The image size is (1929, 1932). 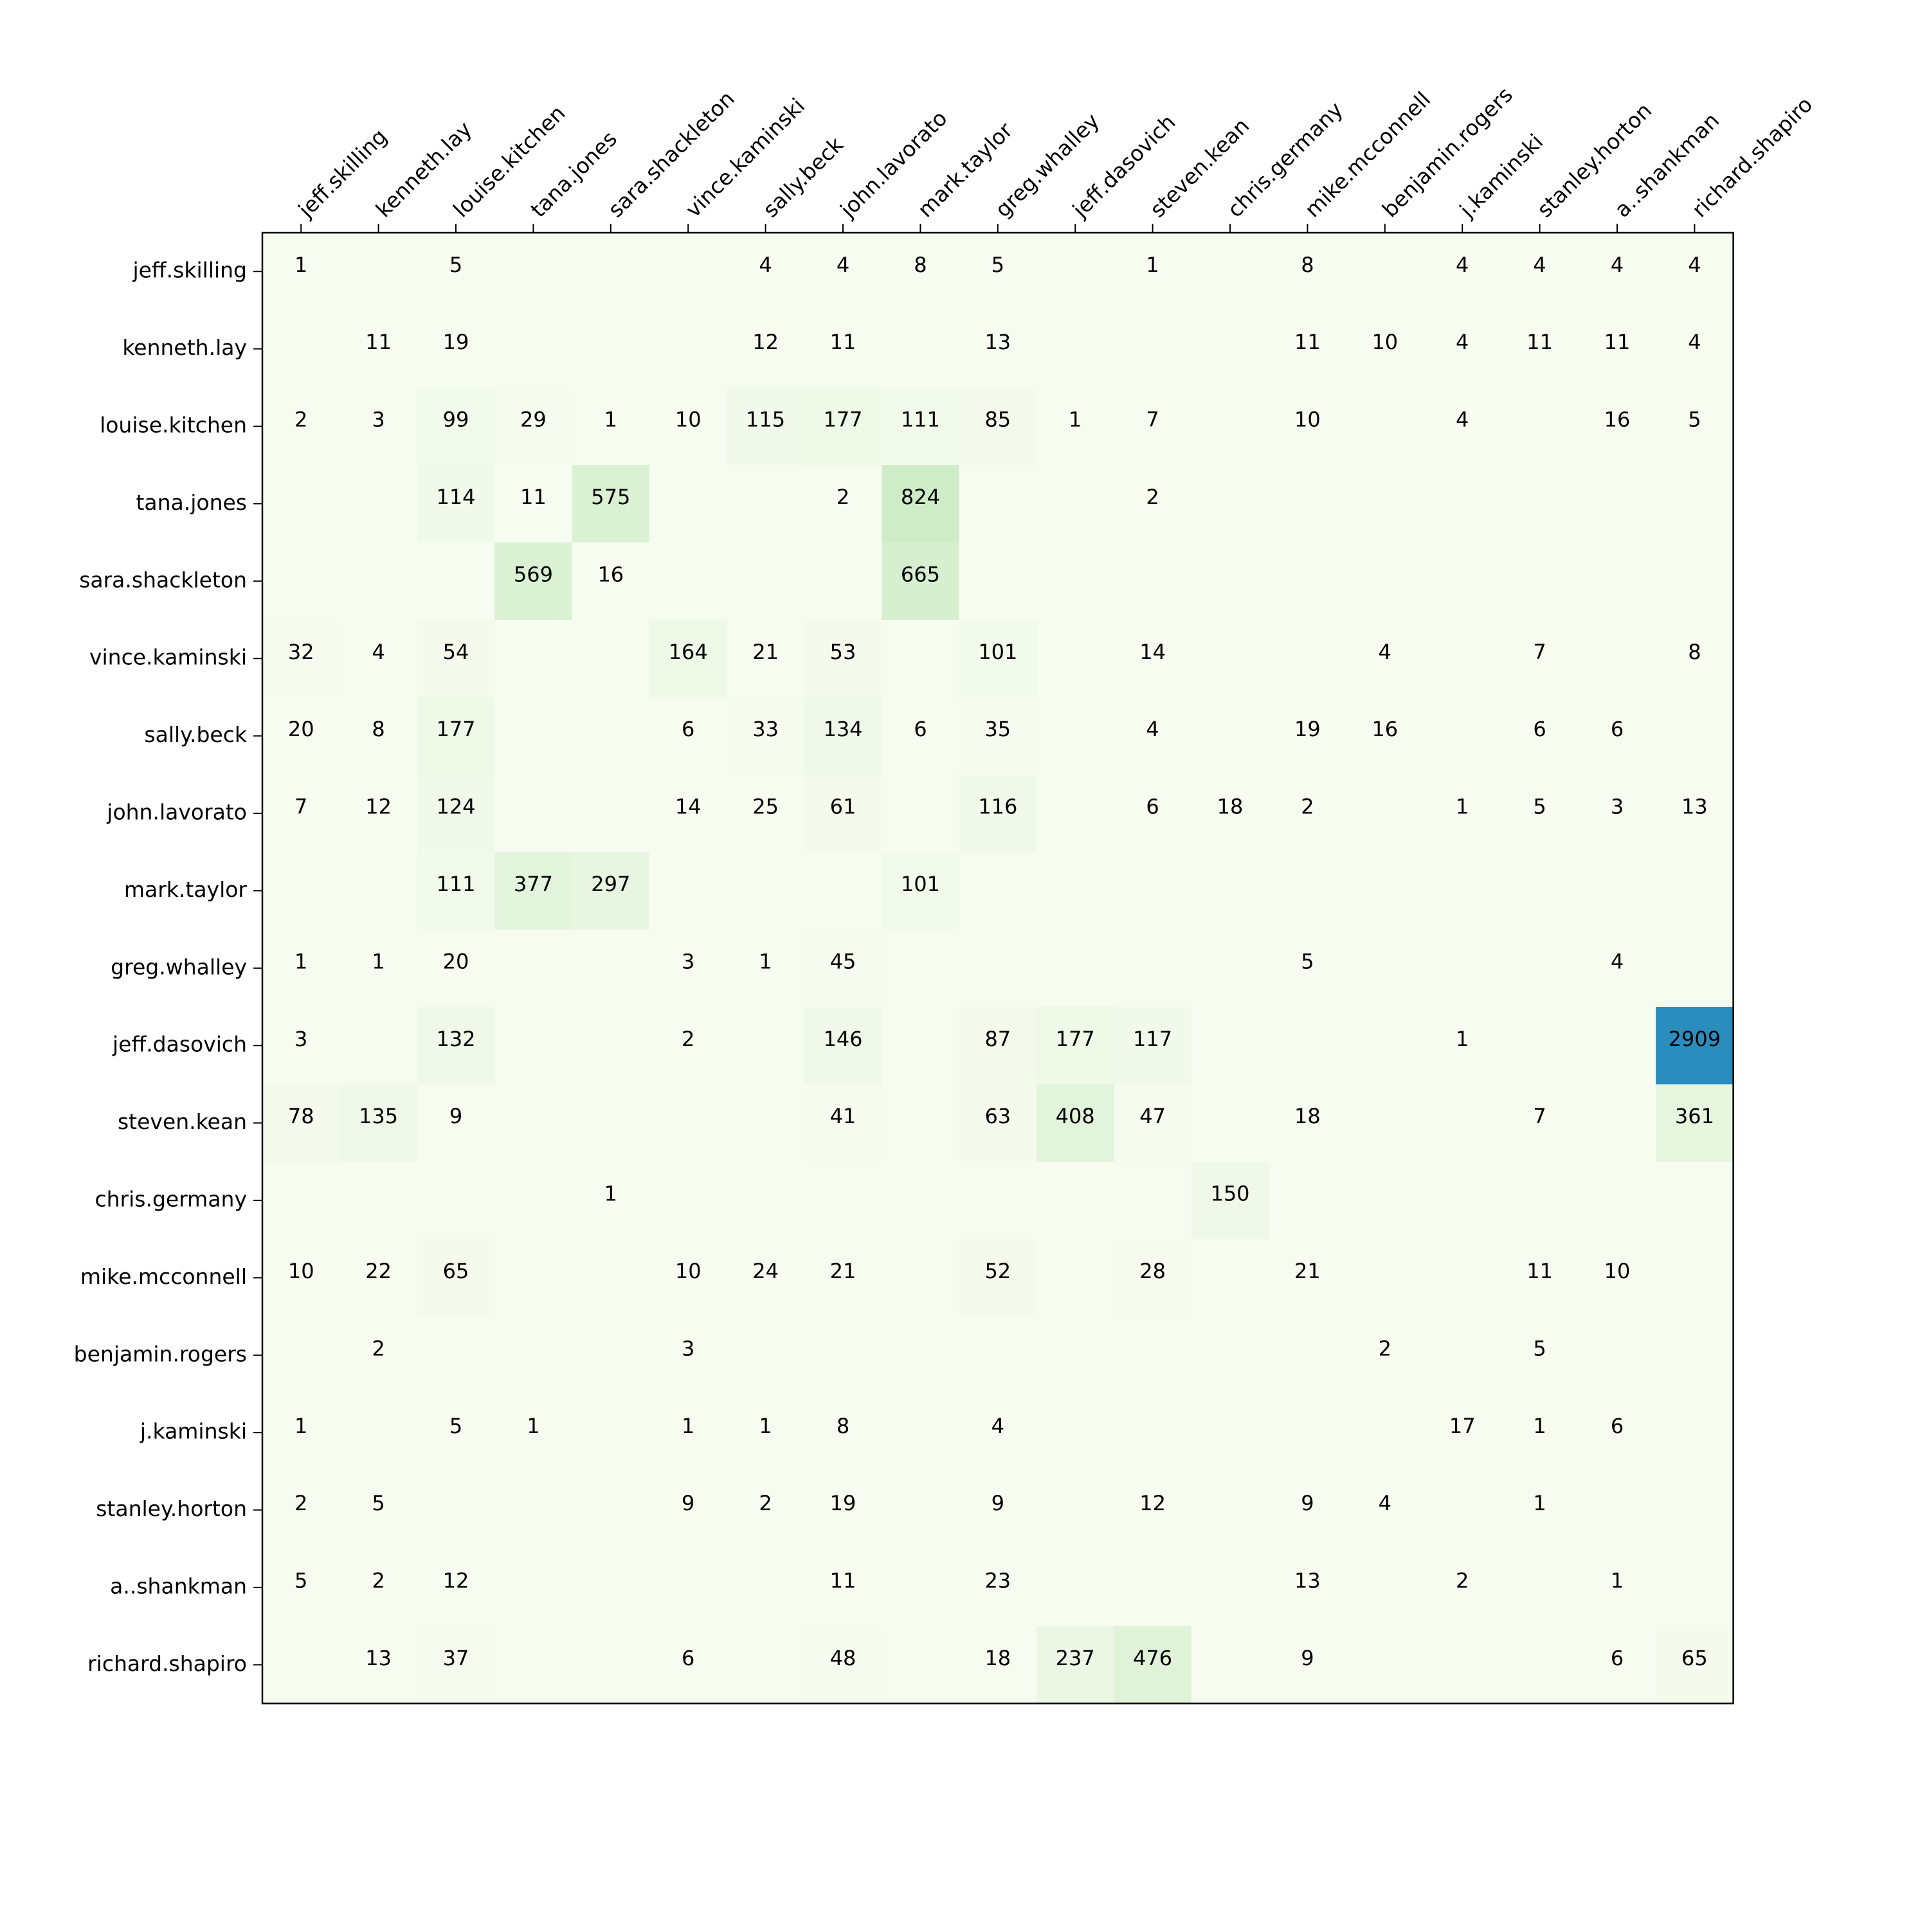 What do you see at coordinates (1152, 1039) in the screenshot?
I see `cell-value-label: 117` at bounding box center [1152, 1039].